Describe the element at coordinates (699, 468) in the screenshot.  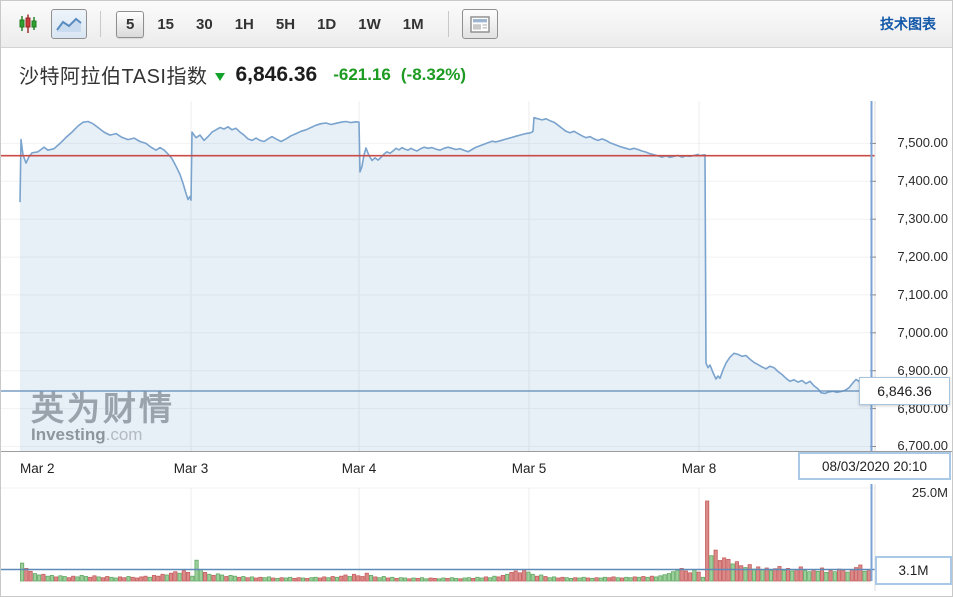
I see `x-axis-label: Mar 8` at that location.